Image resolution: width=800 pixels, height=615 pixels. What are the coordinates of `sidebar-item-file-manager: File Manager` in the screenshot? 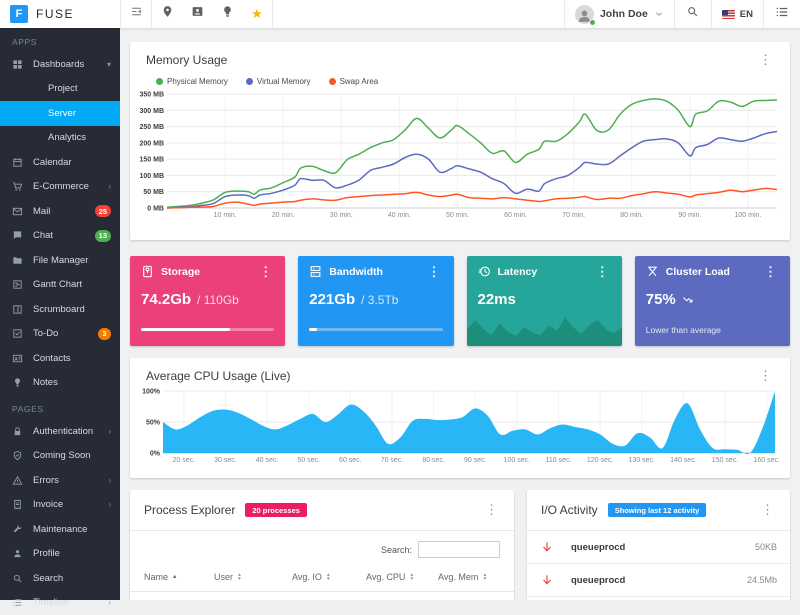 It's located at (60, 260).